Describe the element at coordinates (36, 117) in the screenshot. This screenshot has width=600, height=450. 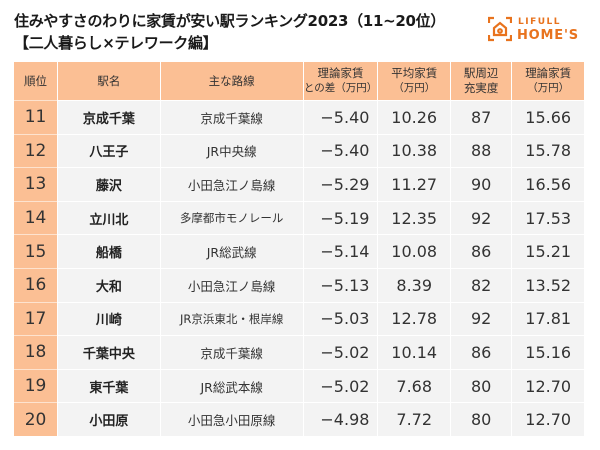
I see `rank-cell: 11` at that location.